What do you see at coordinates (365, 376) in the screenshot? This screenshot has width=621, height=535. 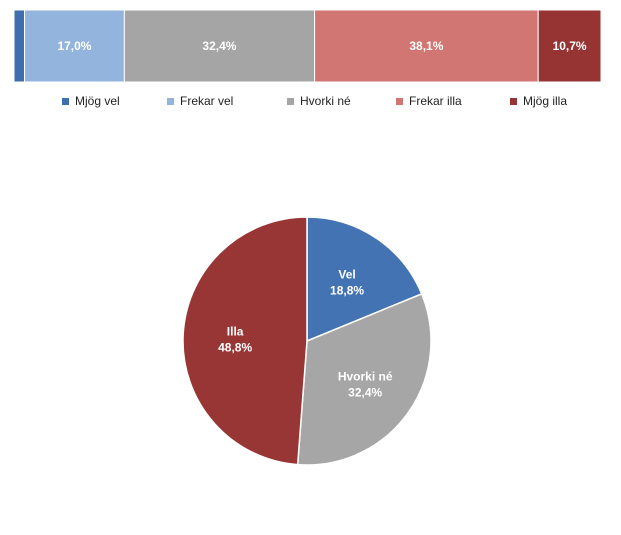 I see `pie-label-hvorki-ne: Hvorki né` at bounding box center [365, 376].